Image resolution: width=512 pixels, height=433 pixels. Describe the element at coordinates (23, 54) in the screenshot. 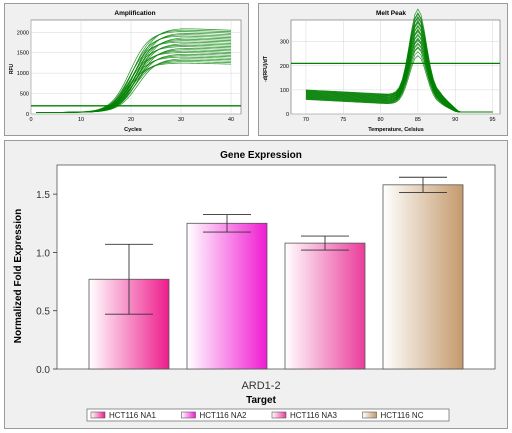

I see `y-tick-label: 1500` at that location.